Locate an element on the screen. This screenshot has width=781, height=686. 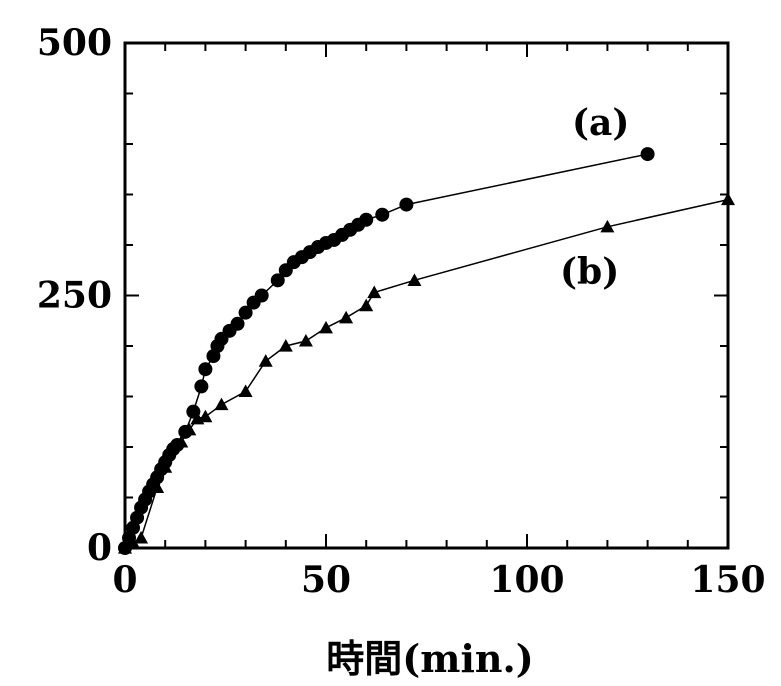
x-tick-label: 50 is located at coordinates (326, 580).